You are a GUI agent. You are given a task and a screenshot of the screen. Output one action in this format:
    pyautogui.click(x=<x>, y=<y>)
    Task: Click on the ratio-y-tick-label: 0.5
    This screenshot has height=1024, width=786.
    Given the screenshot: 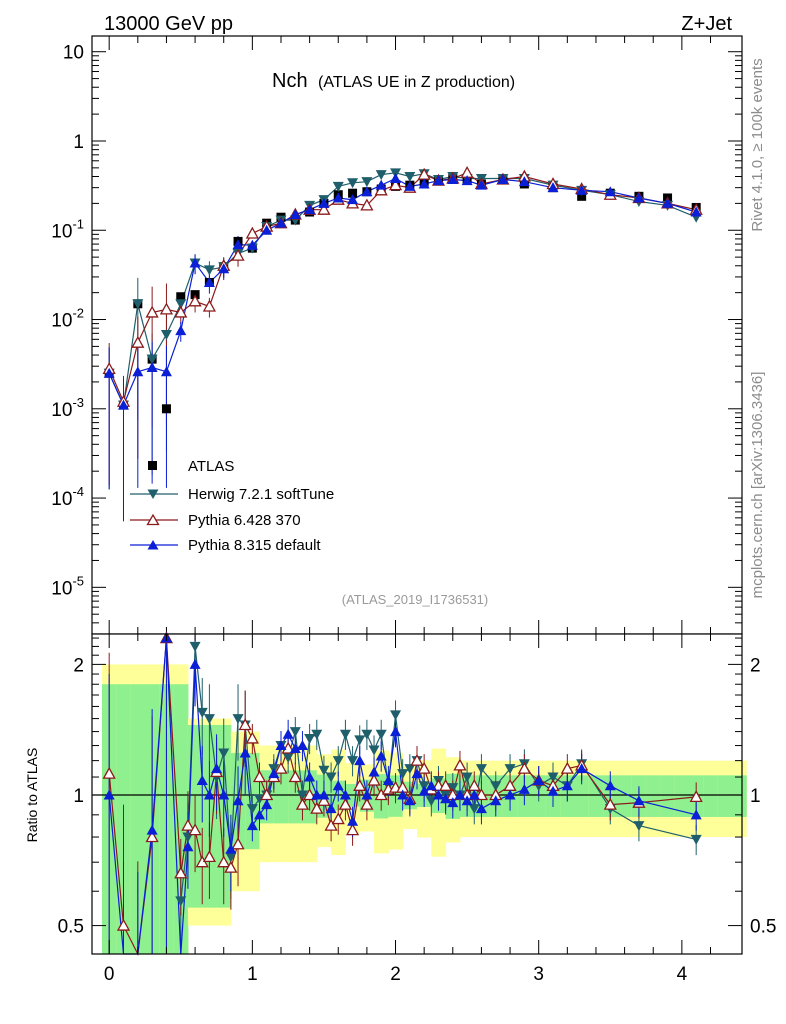 What is the action you would take?
    pyautogui.click(x=71, y=927)
    